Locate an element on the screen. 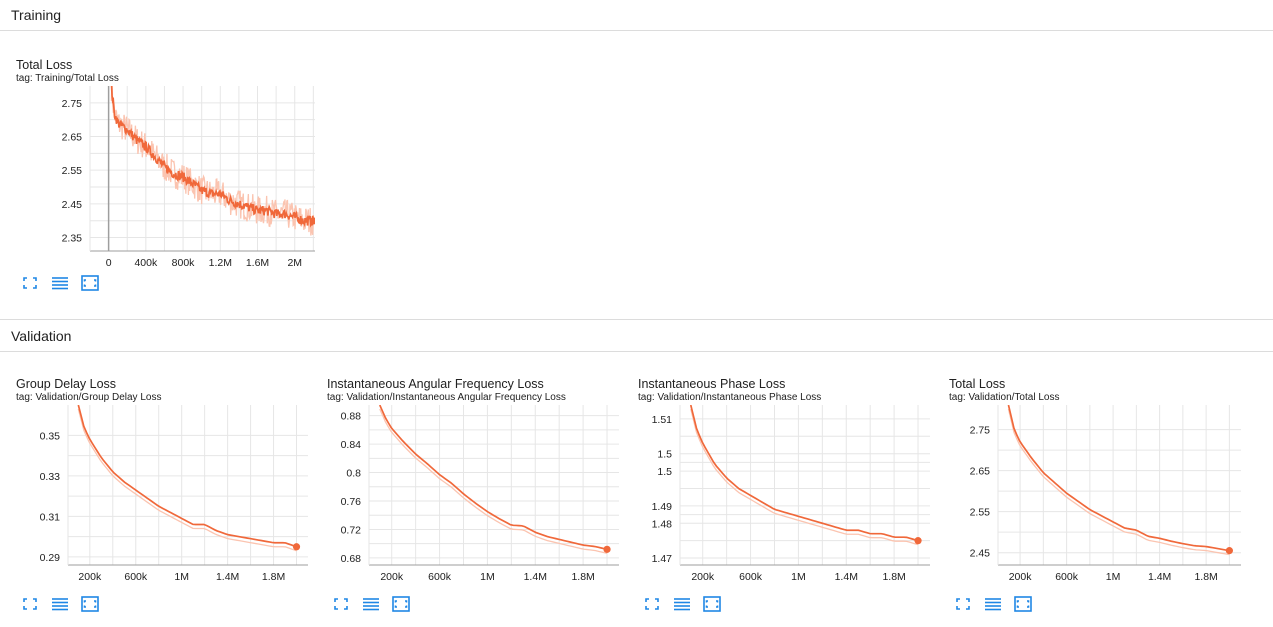 The width and height of the screenshot is (1273, 627). y-tick-label: 0.33 is located at coordinates (50, 477).